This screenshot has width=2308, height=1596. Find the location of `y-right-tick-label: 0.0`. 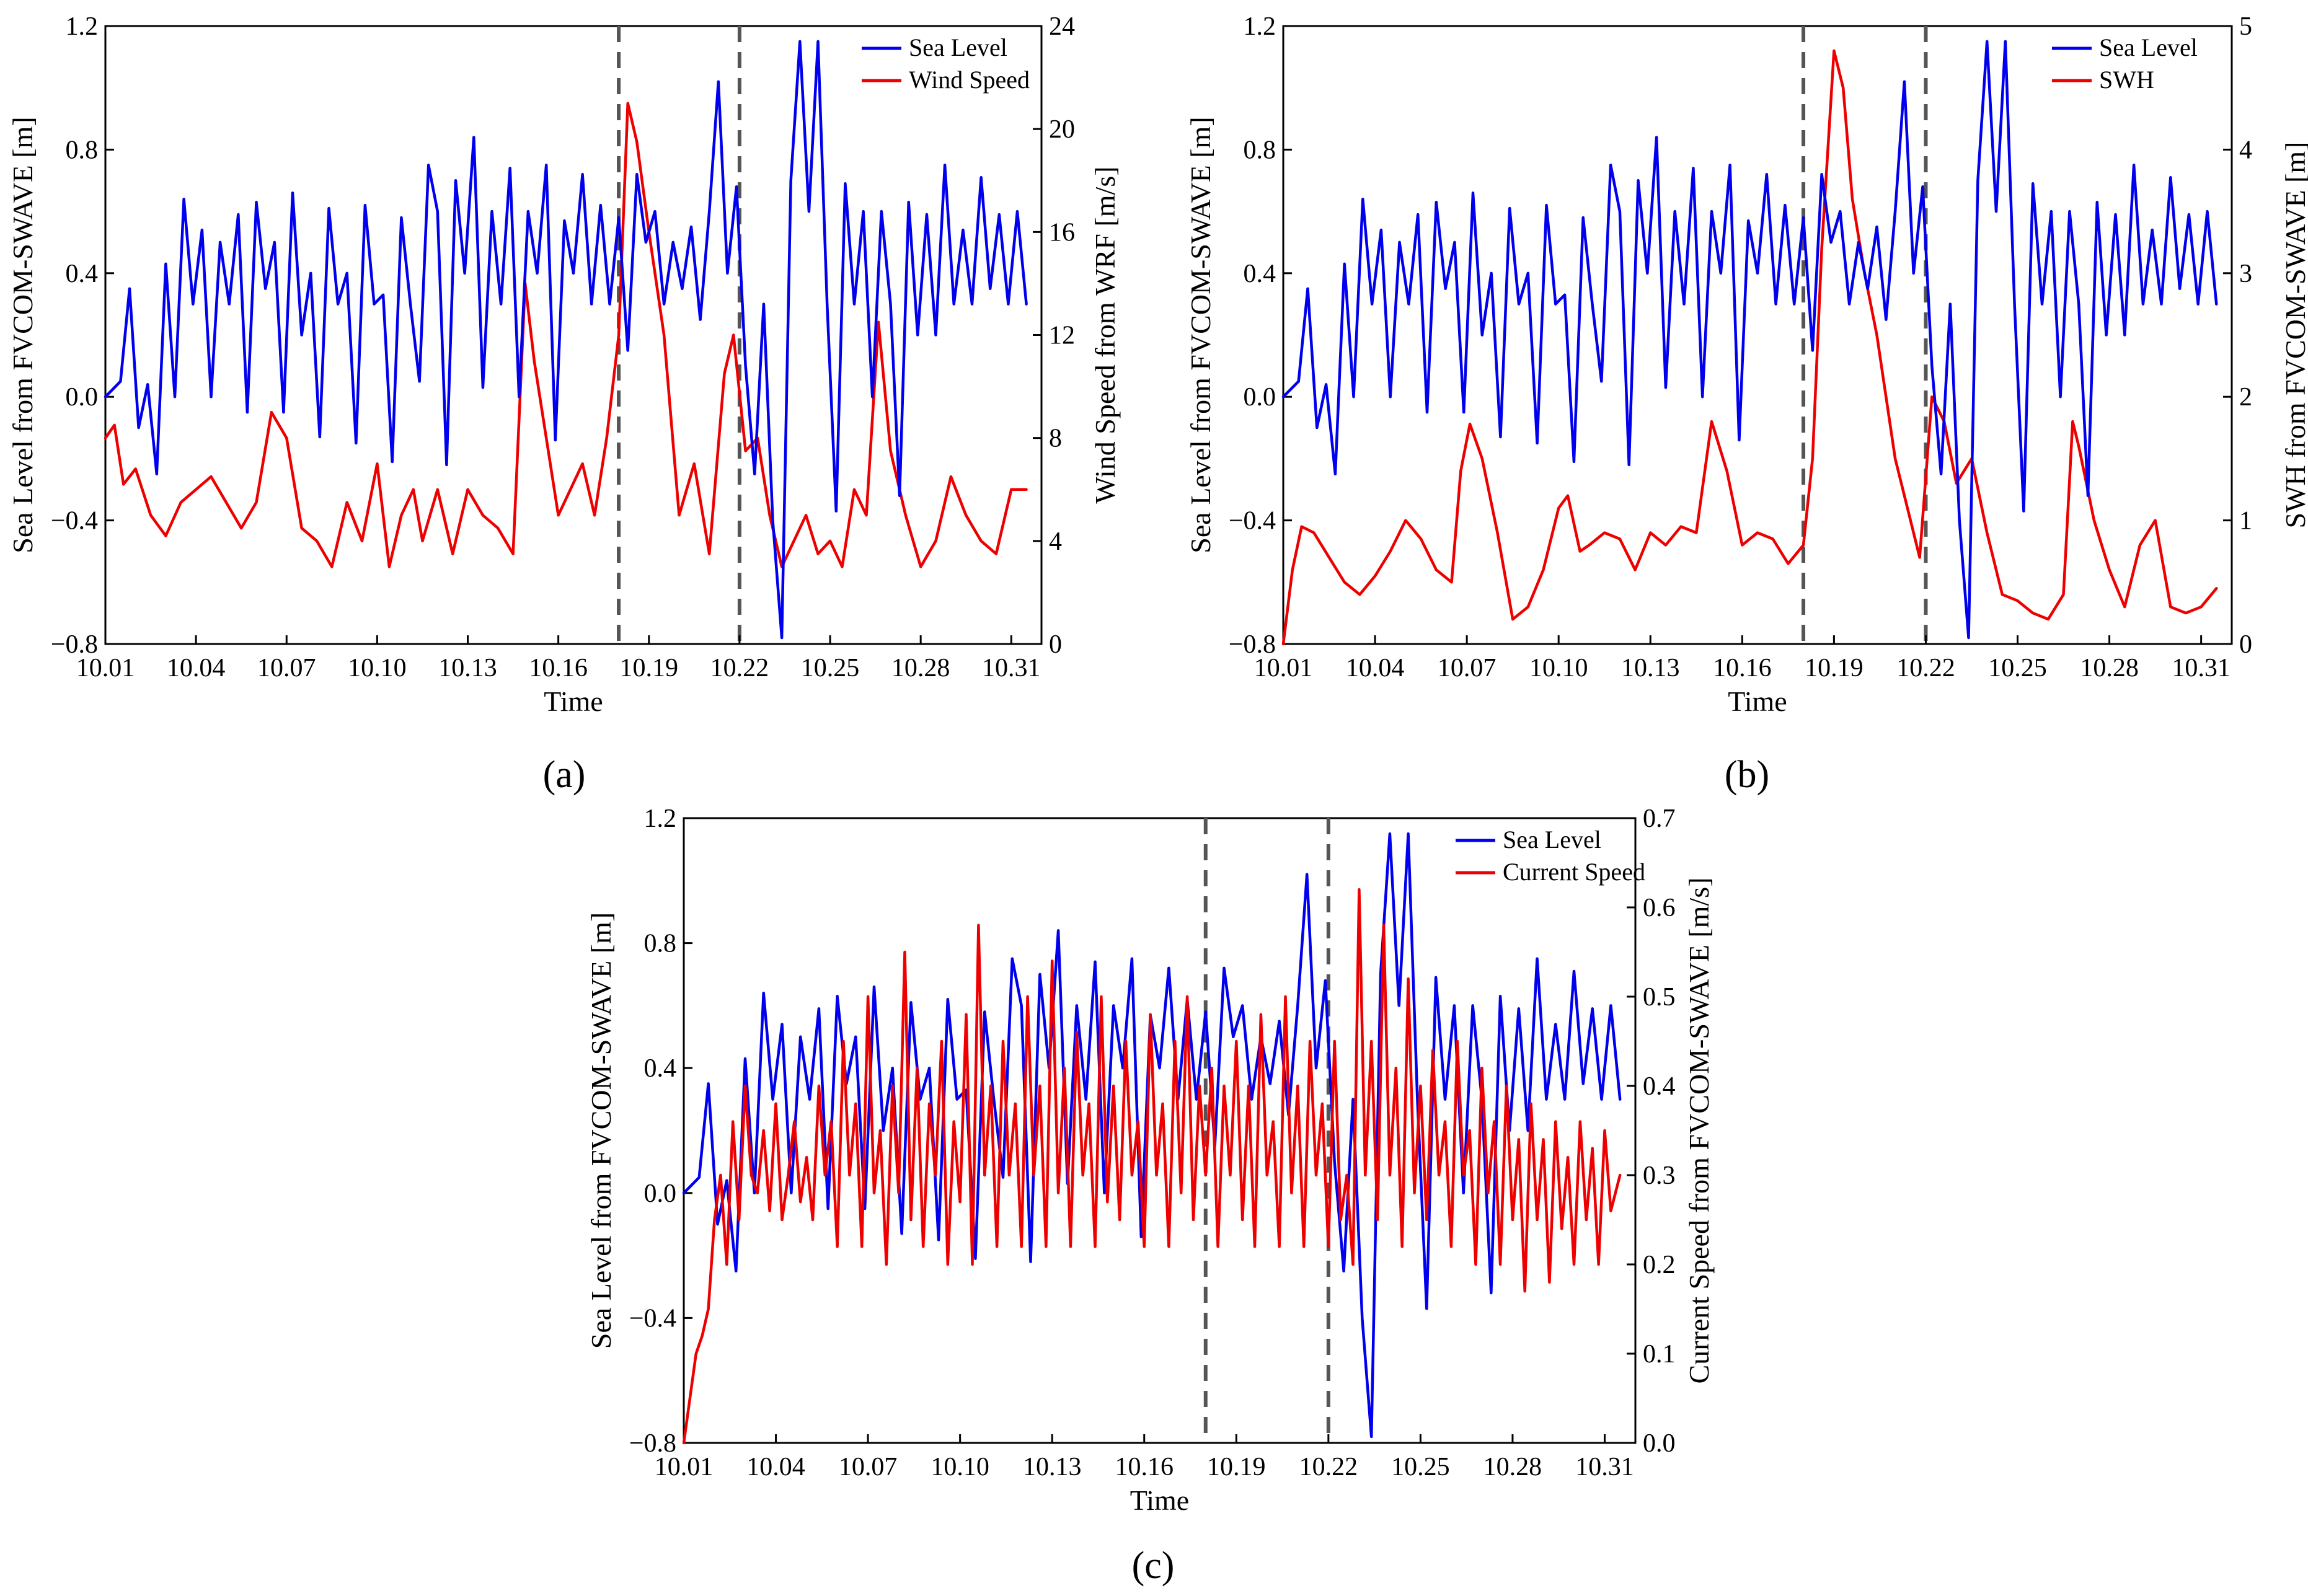

y-right-tick-label: 0.0 is located at coordinates (1659, 1443).